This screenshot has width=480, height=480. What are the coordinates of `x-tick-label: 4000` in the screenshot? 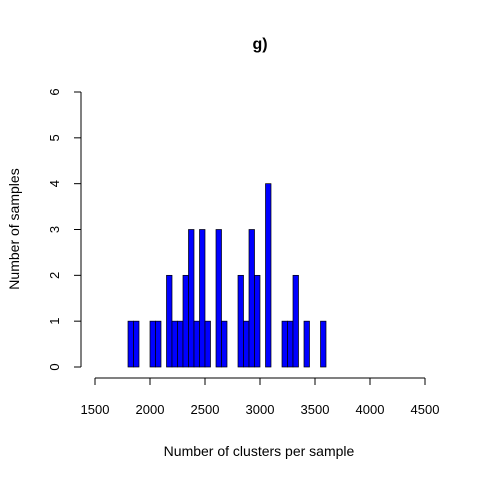 It's located at (370, 409).